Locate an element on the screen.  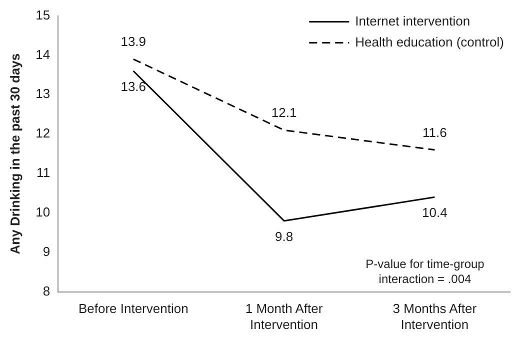
x-tick-label: 3 Months After Intervention is located at coordinates (435, 316).